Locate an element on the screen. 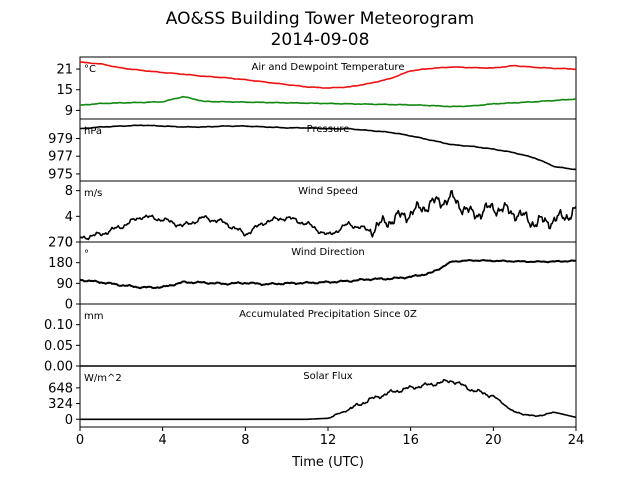 The width and height of the screenshot is (640, 480). x-tick-label: 12 is located at coordinates (328, 440).